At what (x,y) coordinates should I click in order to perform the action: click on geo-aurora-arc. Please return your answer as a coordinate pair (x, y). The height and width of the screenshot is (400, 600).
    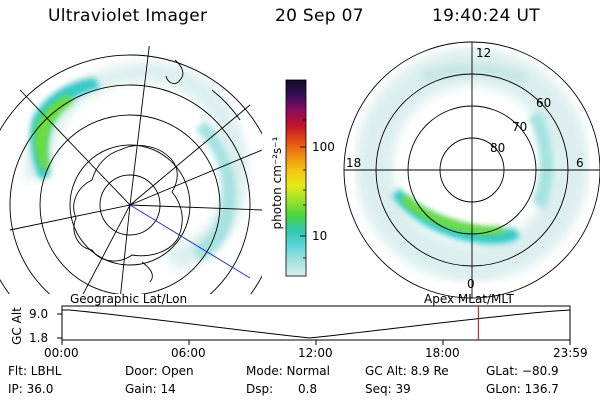
    Looking at the image, I should click on (65, 129).